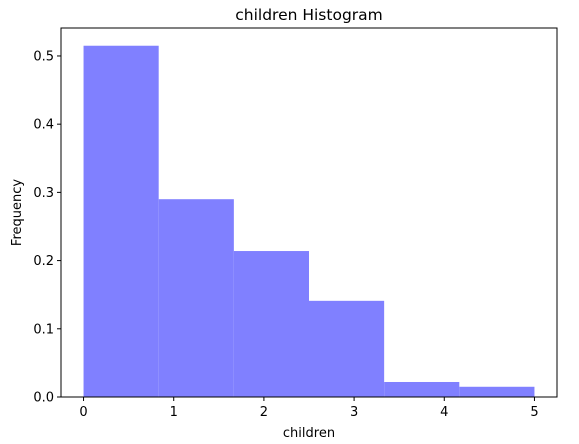 The height and width of the screenshot is (444, 579). What do you see at coordinates (444, 412) in the screenshot?
I see `x-tick-label: 4` at bounding box center [444, 412].